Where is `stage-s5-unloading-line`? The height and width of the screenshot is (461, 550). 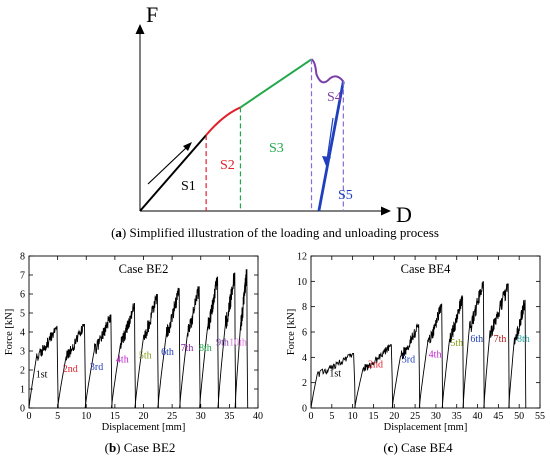
stage-s5-unloading-line is located at coordinates (331, 146).